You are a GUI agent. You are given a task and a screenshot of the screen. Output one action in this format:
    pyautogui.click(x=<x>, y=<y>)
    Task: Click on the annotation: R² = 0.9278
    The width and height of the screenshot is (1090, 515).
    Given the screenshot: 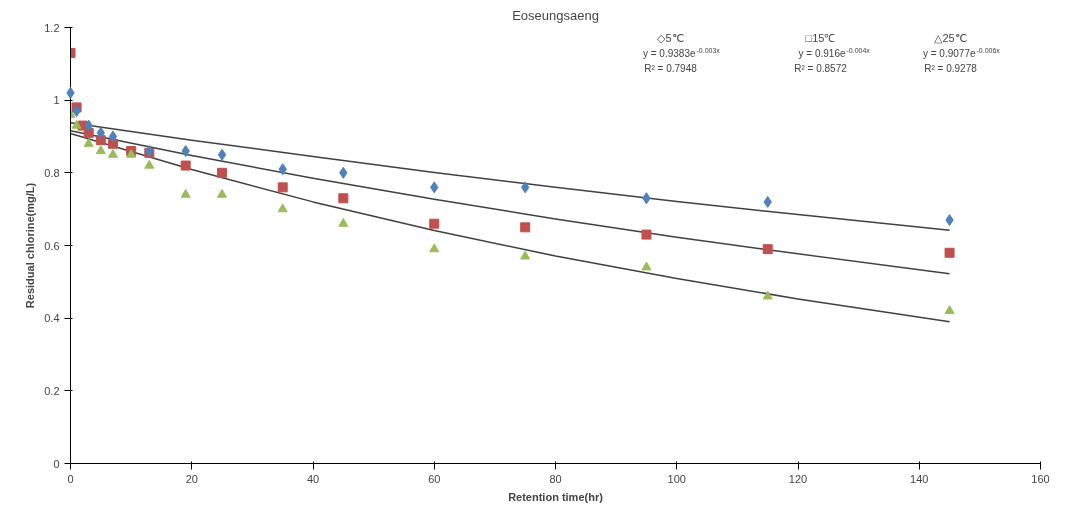 What is the action you would take?
    pyautogui.click(x=951, y=68)
    